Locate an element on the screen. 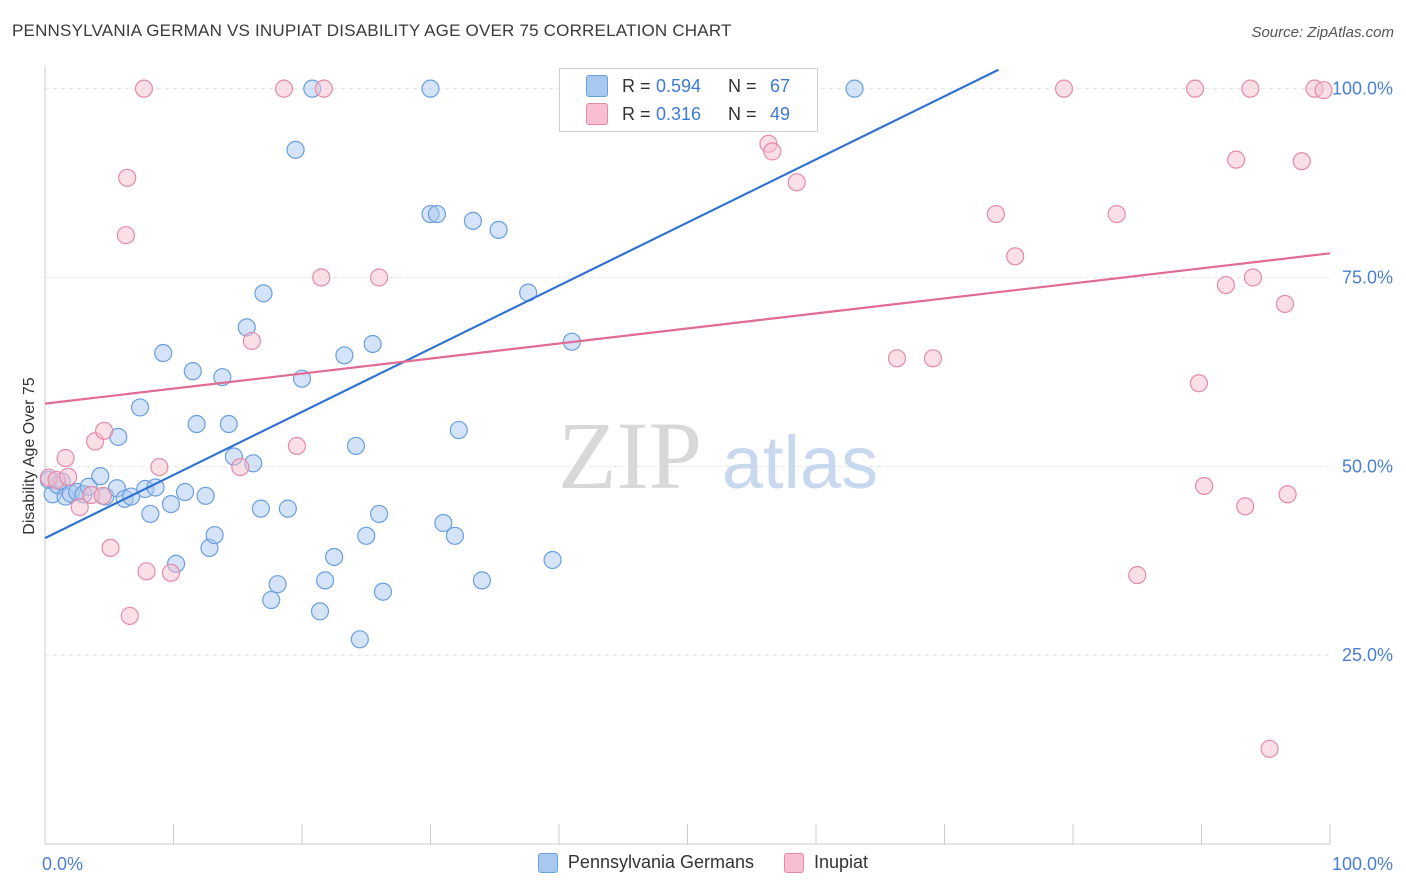 This screenshot has width=1406, height=892. y-tick-label: 25.0% is located at coordinates (1367, 655).